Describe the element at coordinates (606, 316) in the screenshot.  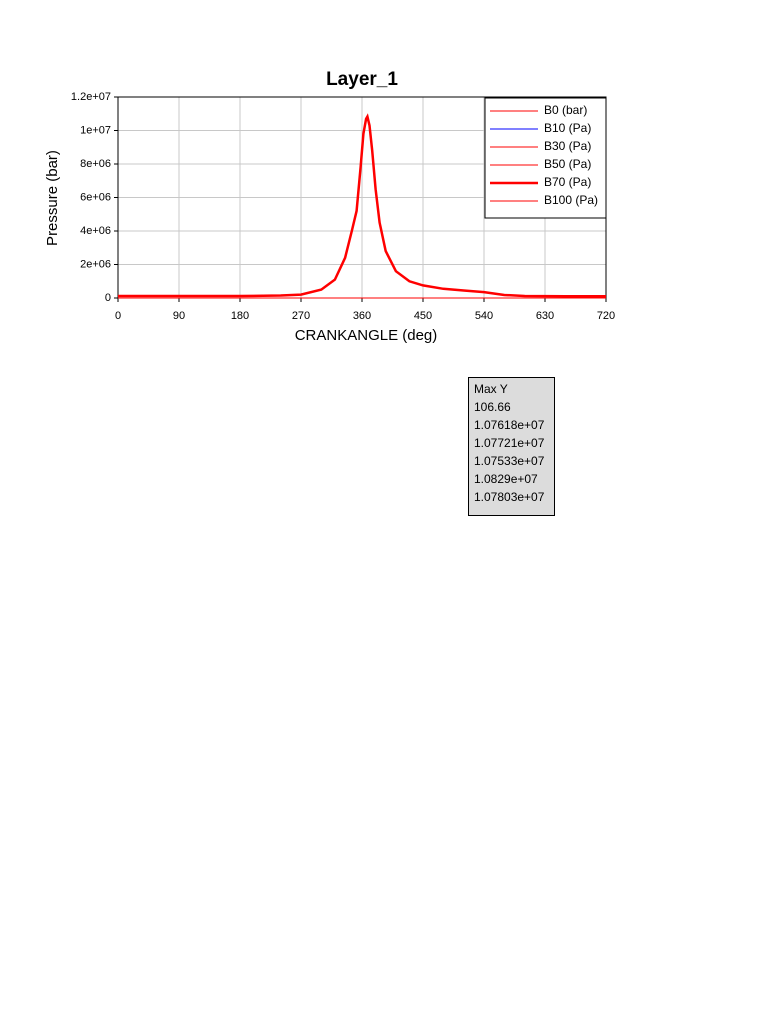
I see `x-tick-label: 720` at that location.